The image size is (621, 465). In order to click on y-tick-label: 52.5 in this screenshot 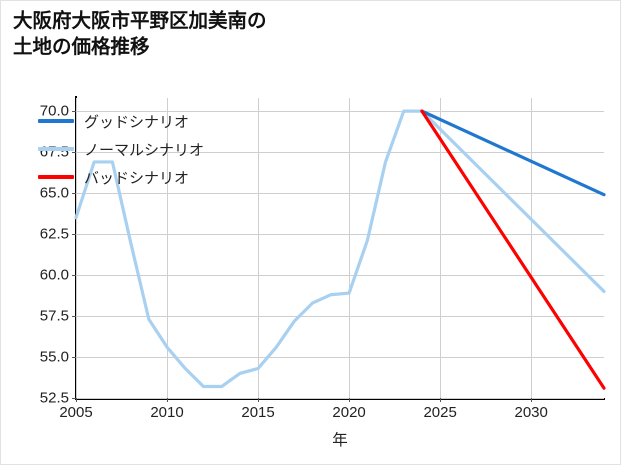, I will do `click(54, 398)`.